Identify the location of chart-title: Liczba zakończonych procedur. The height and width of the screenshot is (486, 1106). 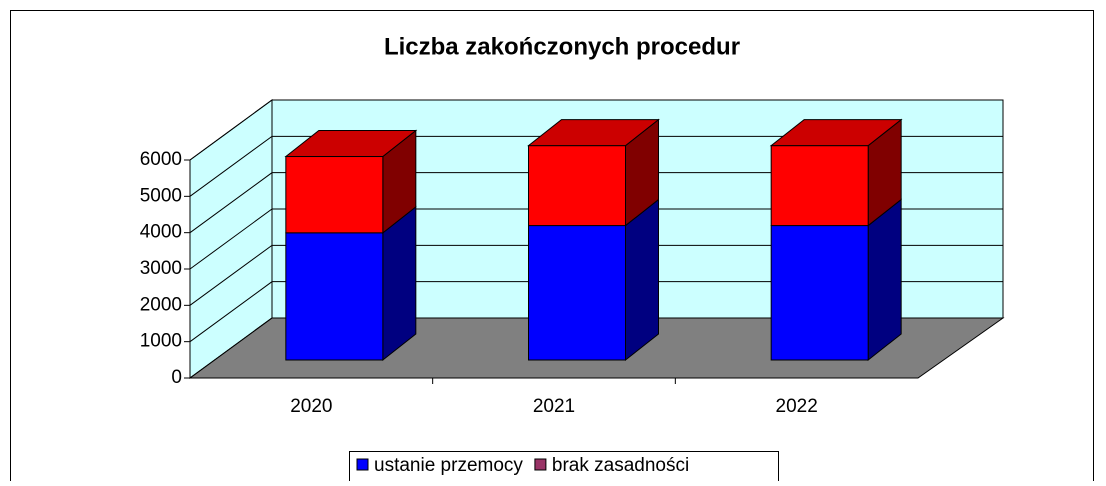
(562, 46).